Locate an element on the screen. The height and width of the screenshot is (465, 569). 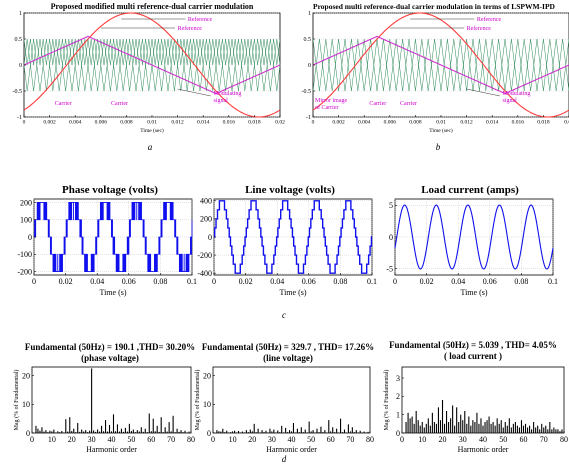
fft-phase-plot-xtick-label: 0 is located at coordinates (32, 439).